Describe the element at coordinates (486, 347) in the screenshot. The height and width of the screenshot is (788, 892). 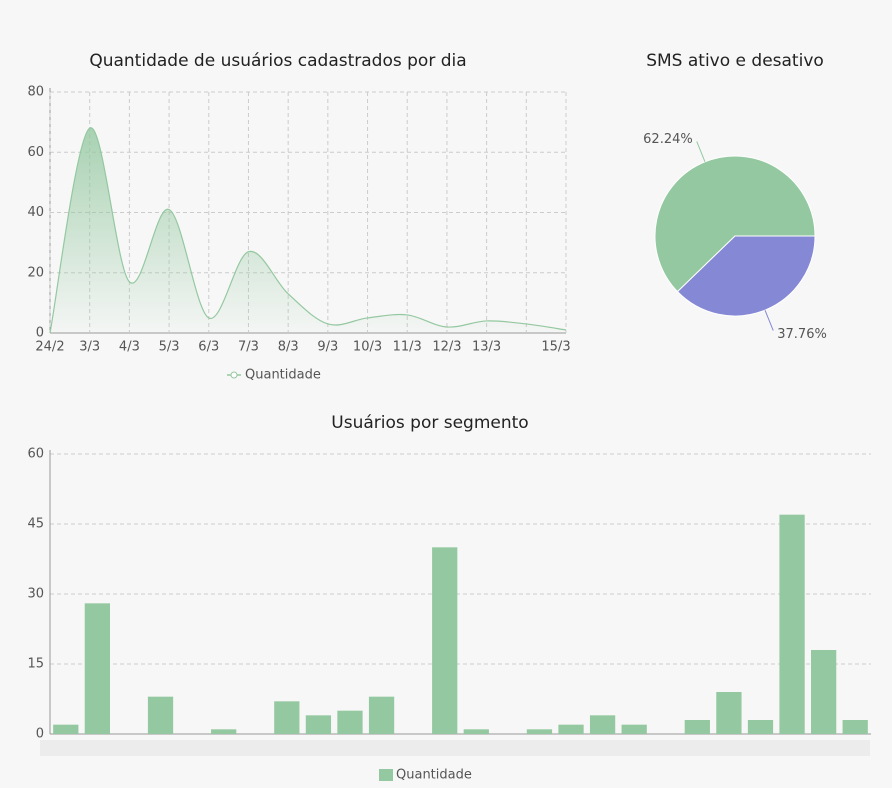
I see `x-tick-label: 13/3` at that location.